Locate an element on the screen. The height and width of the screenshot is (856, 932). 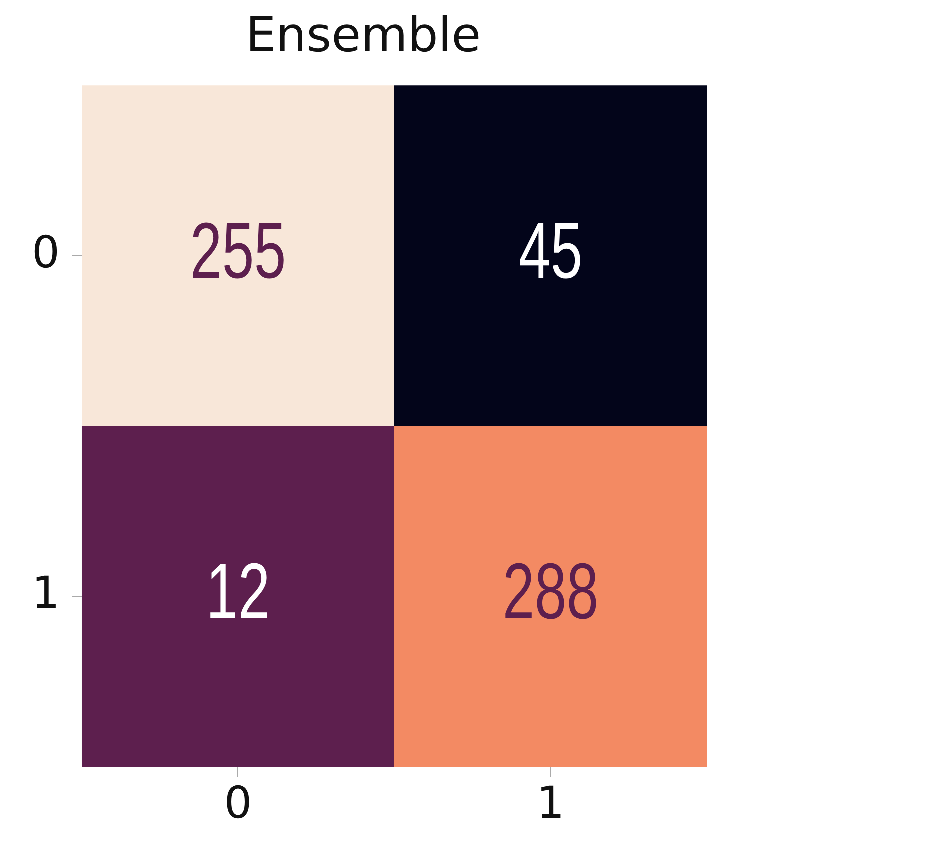
chart-title: Ensemble is located at coordinates (364, 35).